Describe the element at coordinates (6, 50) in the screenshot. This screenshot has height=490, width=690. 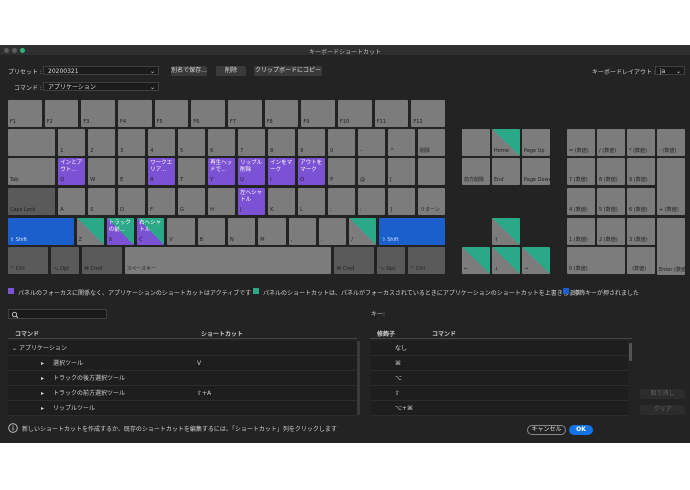
I see `close-button` at that location.